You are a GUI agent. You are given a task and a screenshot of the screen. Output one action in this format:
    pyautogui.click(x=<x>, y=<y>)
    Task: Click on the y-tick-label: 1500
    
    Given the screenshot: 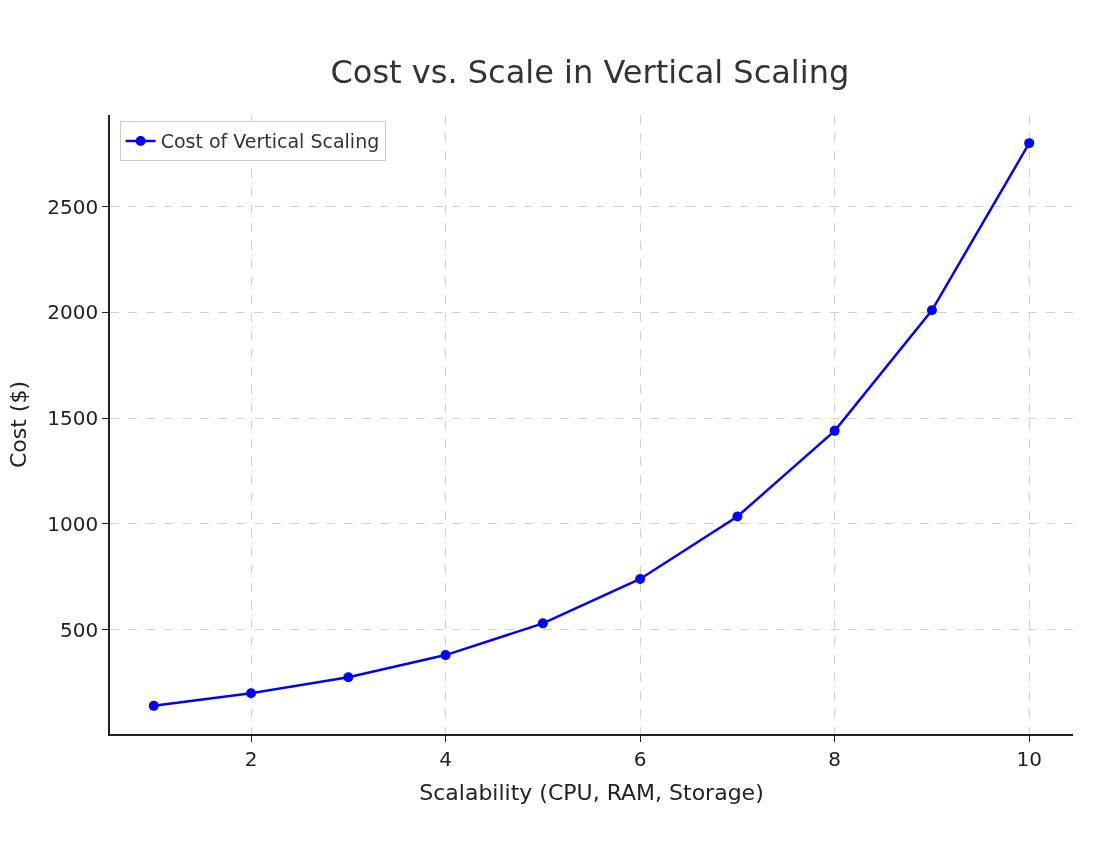 What is the action you would take?
    pyautogui.click(x=73, y=418)
    